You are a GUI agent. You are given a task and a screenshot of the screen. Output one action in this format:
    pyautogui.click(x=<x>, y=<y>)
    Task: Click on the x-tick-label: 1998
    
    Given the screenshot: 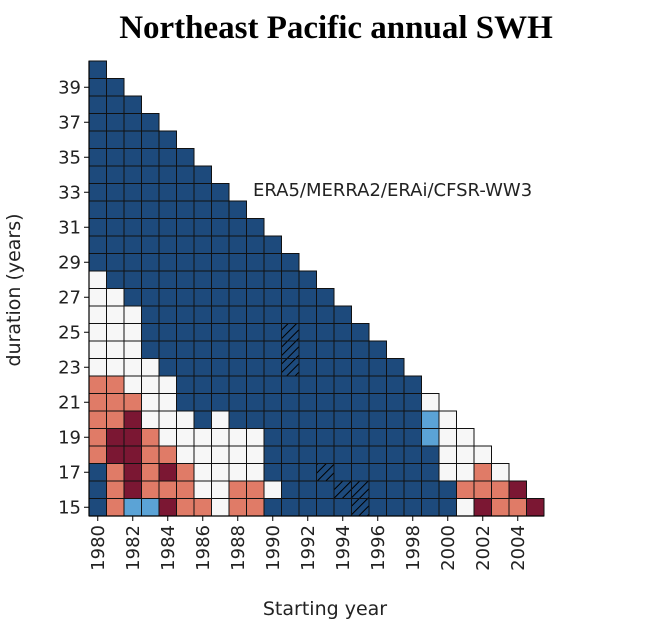 What is the action you would take?
    pyautogui.click(x=413, y=548)
    